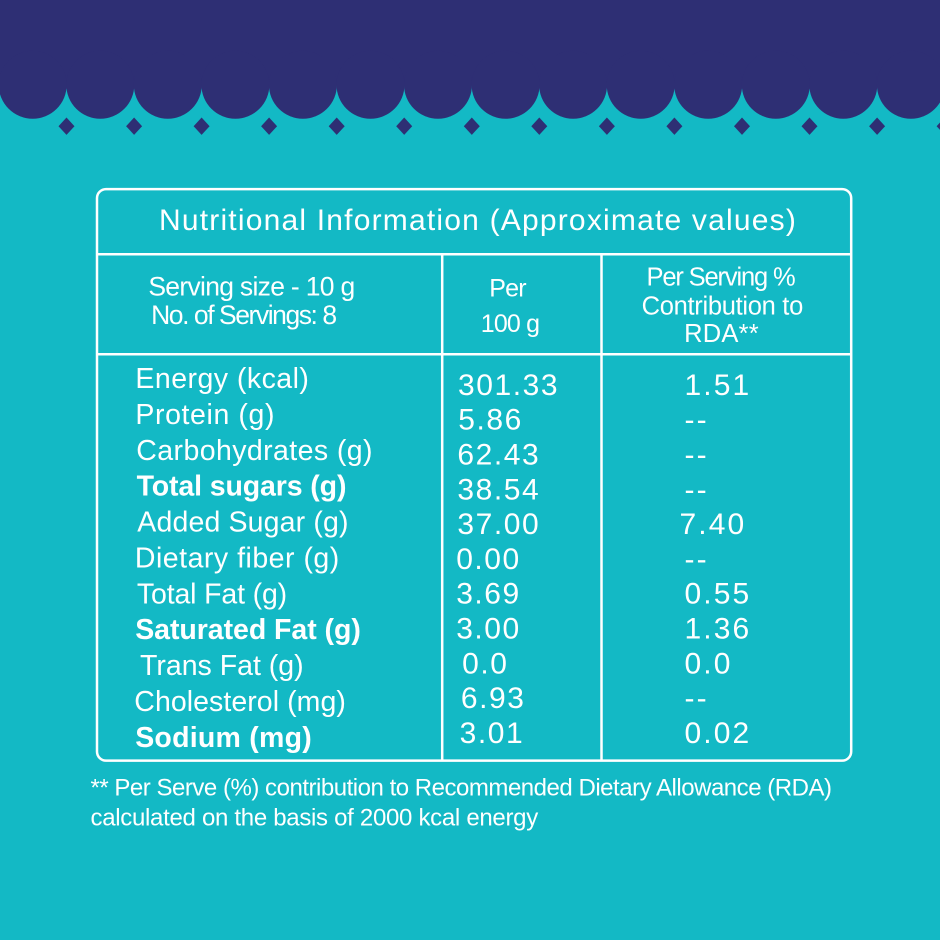 This screenshot has height=940, width=940. Describe the element at coordinates (722, 306) in the screenshot. I see `svg-text: Contribution to` at that location.